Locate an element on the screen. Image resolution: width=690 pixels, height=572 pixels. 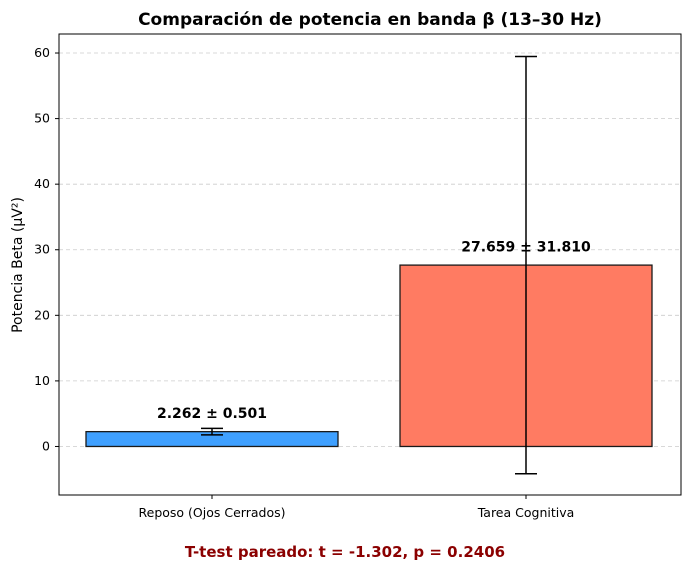
y-tick-label: 0 is located at coordinates (46, 445).